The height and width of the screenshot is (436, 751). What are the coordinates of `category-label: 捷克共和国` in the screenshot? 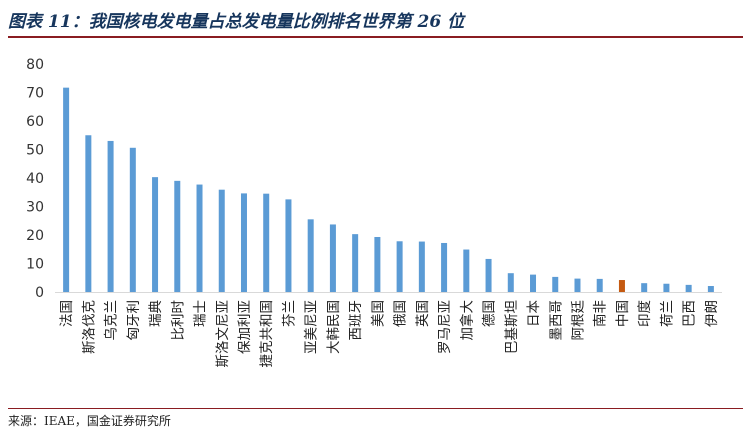 It's located at (267, 334).